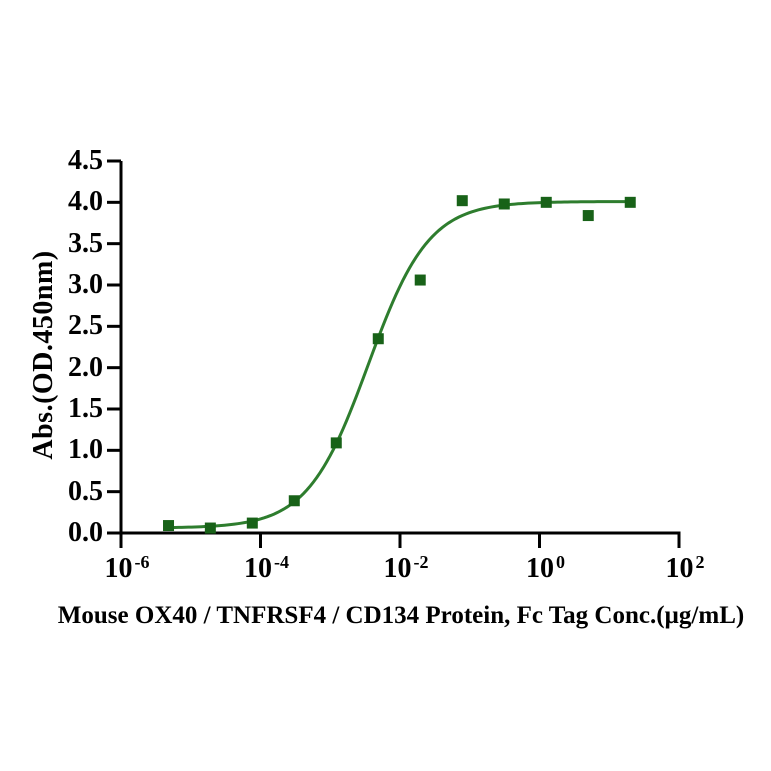 This screenshot has width=771, height=771. What do you see at coordinates (266, 568) in the screenshot?
I see `x-tick-label: 10 -4` at bounding box center [266, 568].